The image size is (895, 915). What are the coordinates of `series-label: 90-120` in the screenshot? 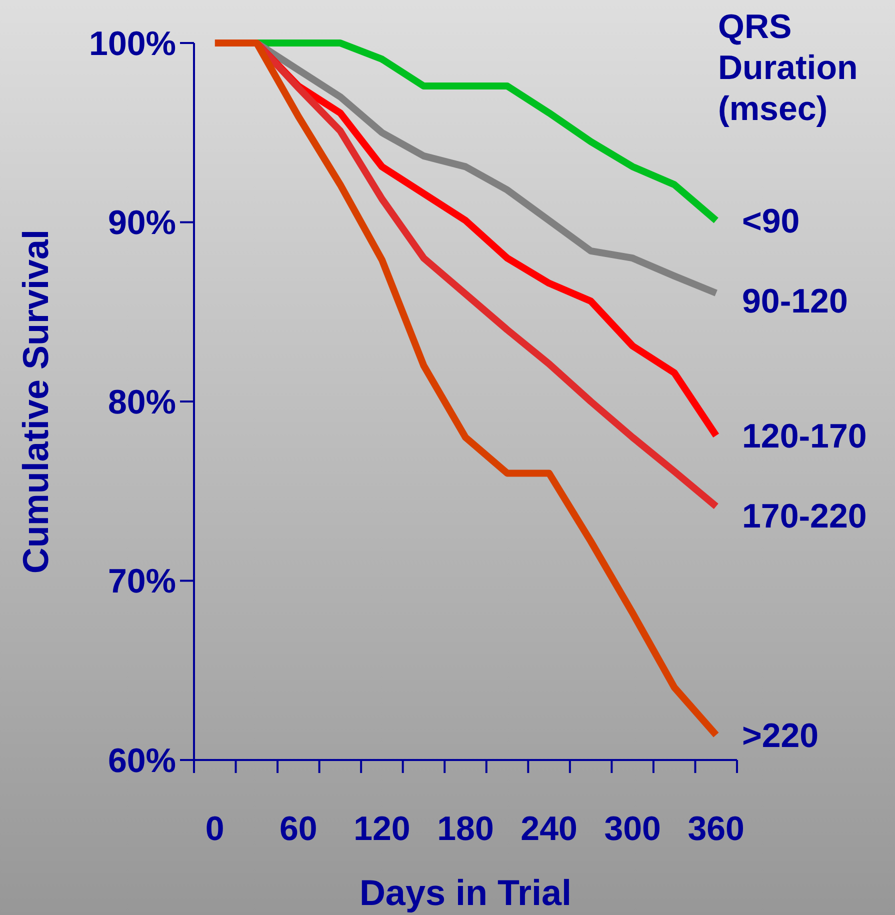 It's located at (795, 301).